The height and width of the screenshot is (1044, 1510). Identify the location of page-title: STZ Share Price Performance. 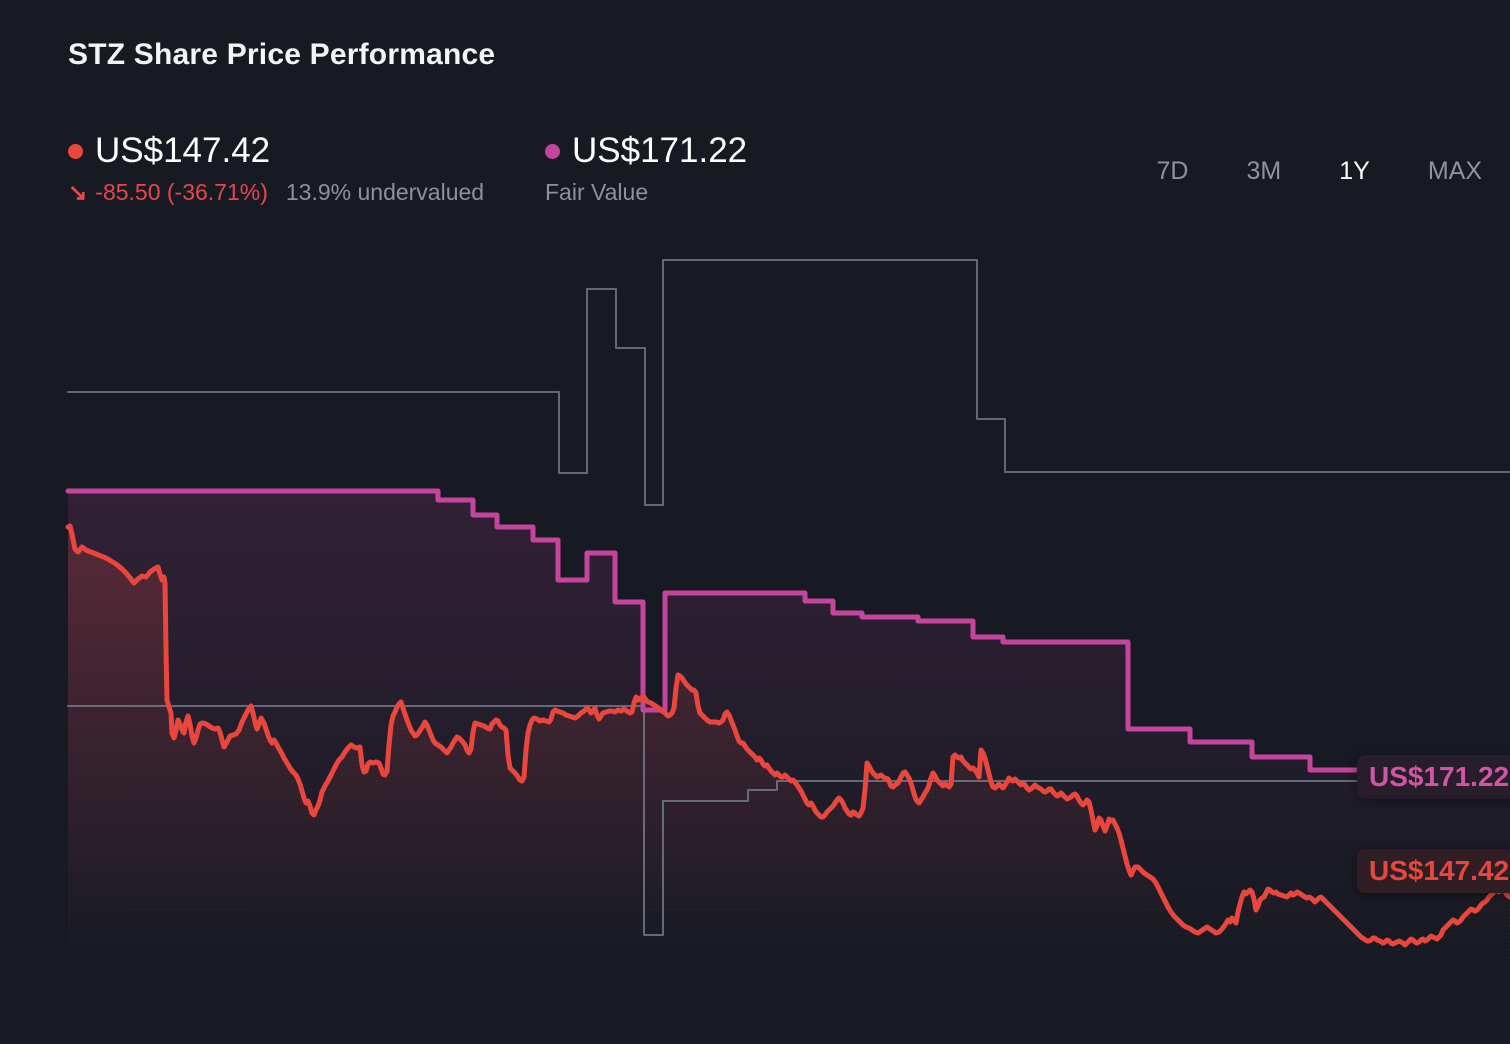
(282, 54).